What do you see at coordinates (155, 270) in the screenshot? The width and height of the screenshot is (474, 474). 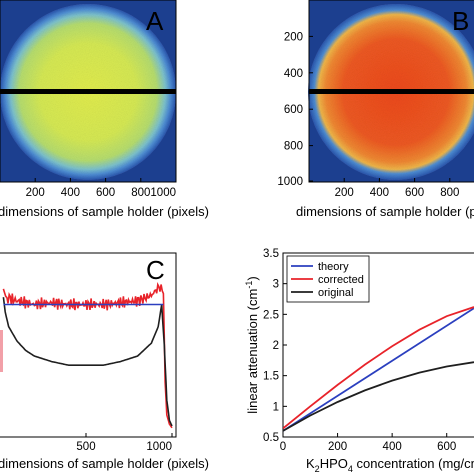 I see `panel-c-letter: C` at bounding box center [155, 270].